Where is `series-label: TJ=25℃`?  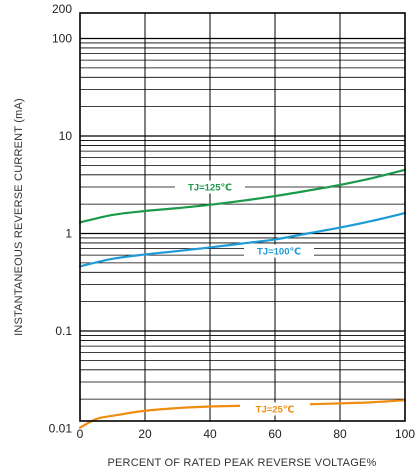
series-label: TJ=25℃ is located at coordinates (275, 410).